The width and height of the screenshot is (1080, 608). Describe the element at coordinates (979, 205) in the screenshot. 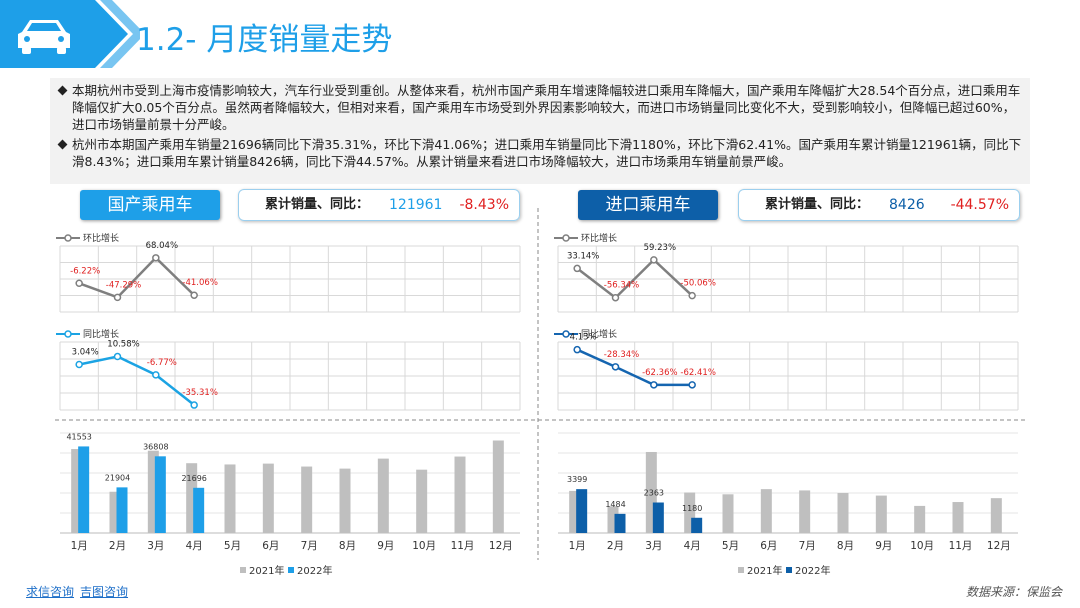

I see `info-yoy: -44.57%` at that location.